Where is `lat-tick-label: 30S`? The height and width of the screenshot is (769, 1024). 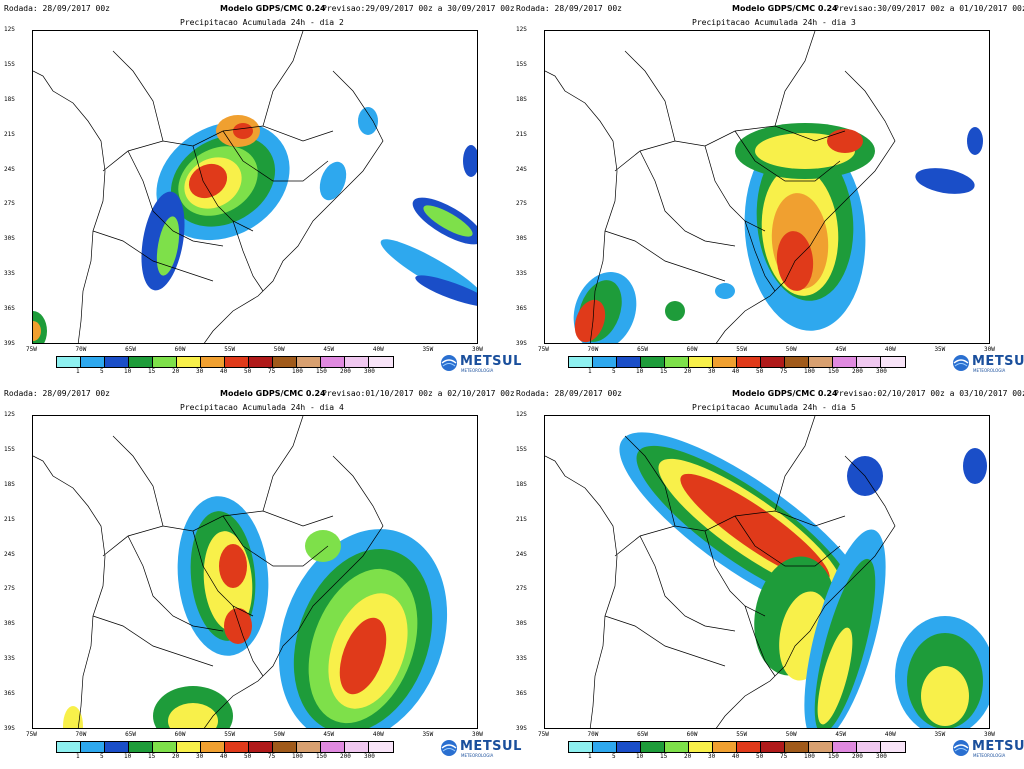 lat-tick-label: 30S is located at coordinates (521, 239).